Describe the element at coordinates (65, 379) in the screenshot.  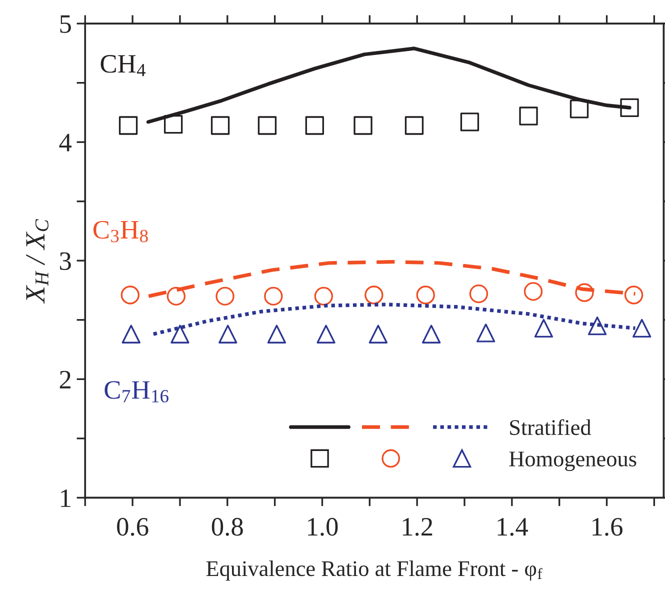
I see `y-tick-label: 2` at that location.